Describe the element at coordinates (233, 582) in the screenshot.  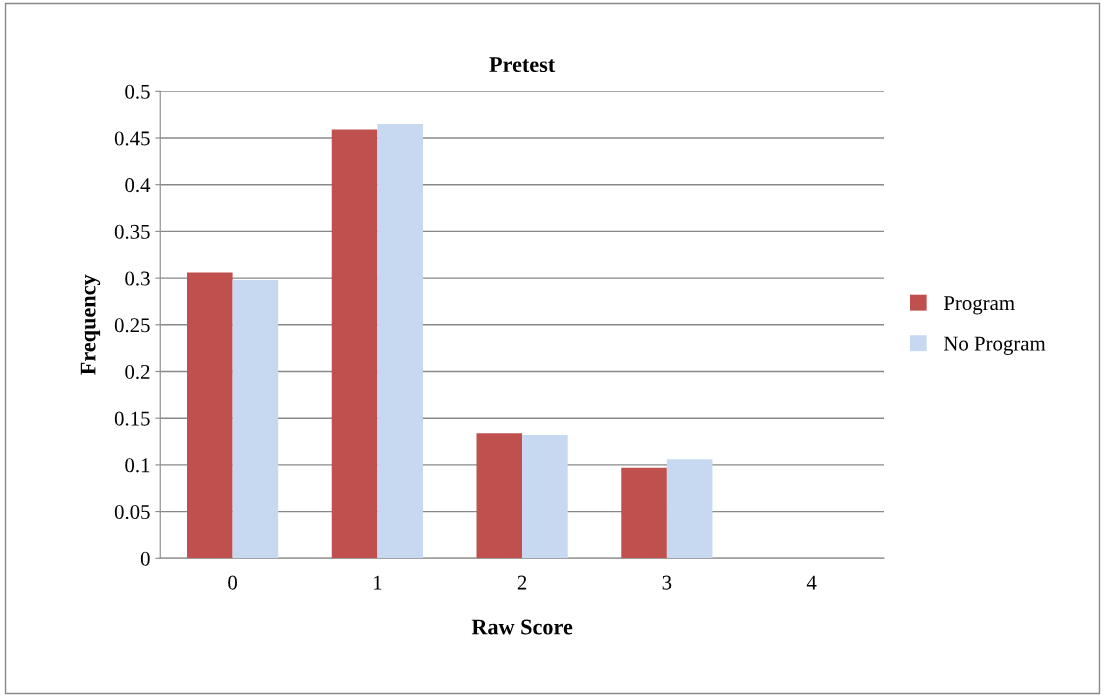
I see `x-tick-label: 0` at that location.